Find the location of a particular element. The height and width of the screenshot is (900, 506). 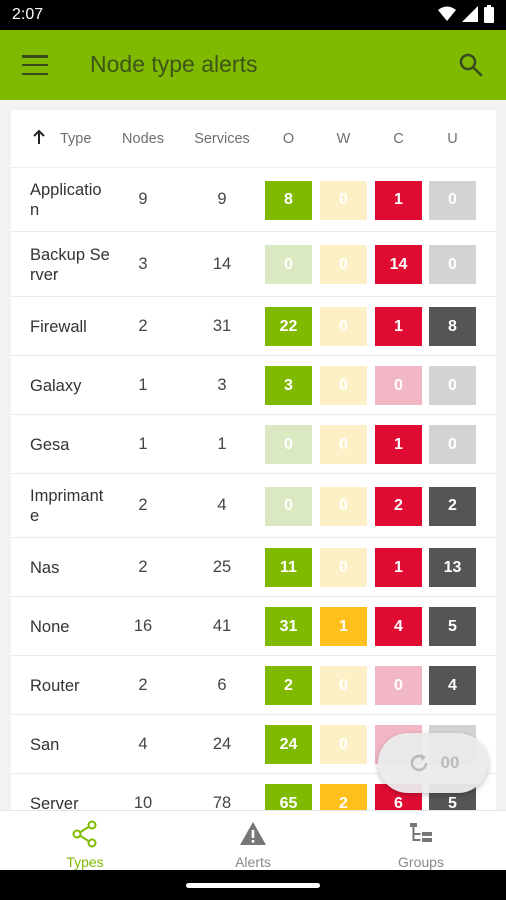

status-badge-u: 4 is located at coordinates (452, 685).